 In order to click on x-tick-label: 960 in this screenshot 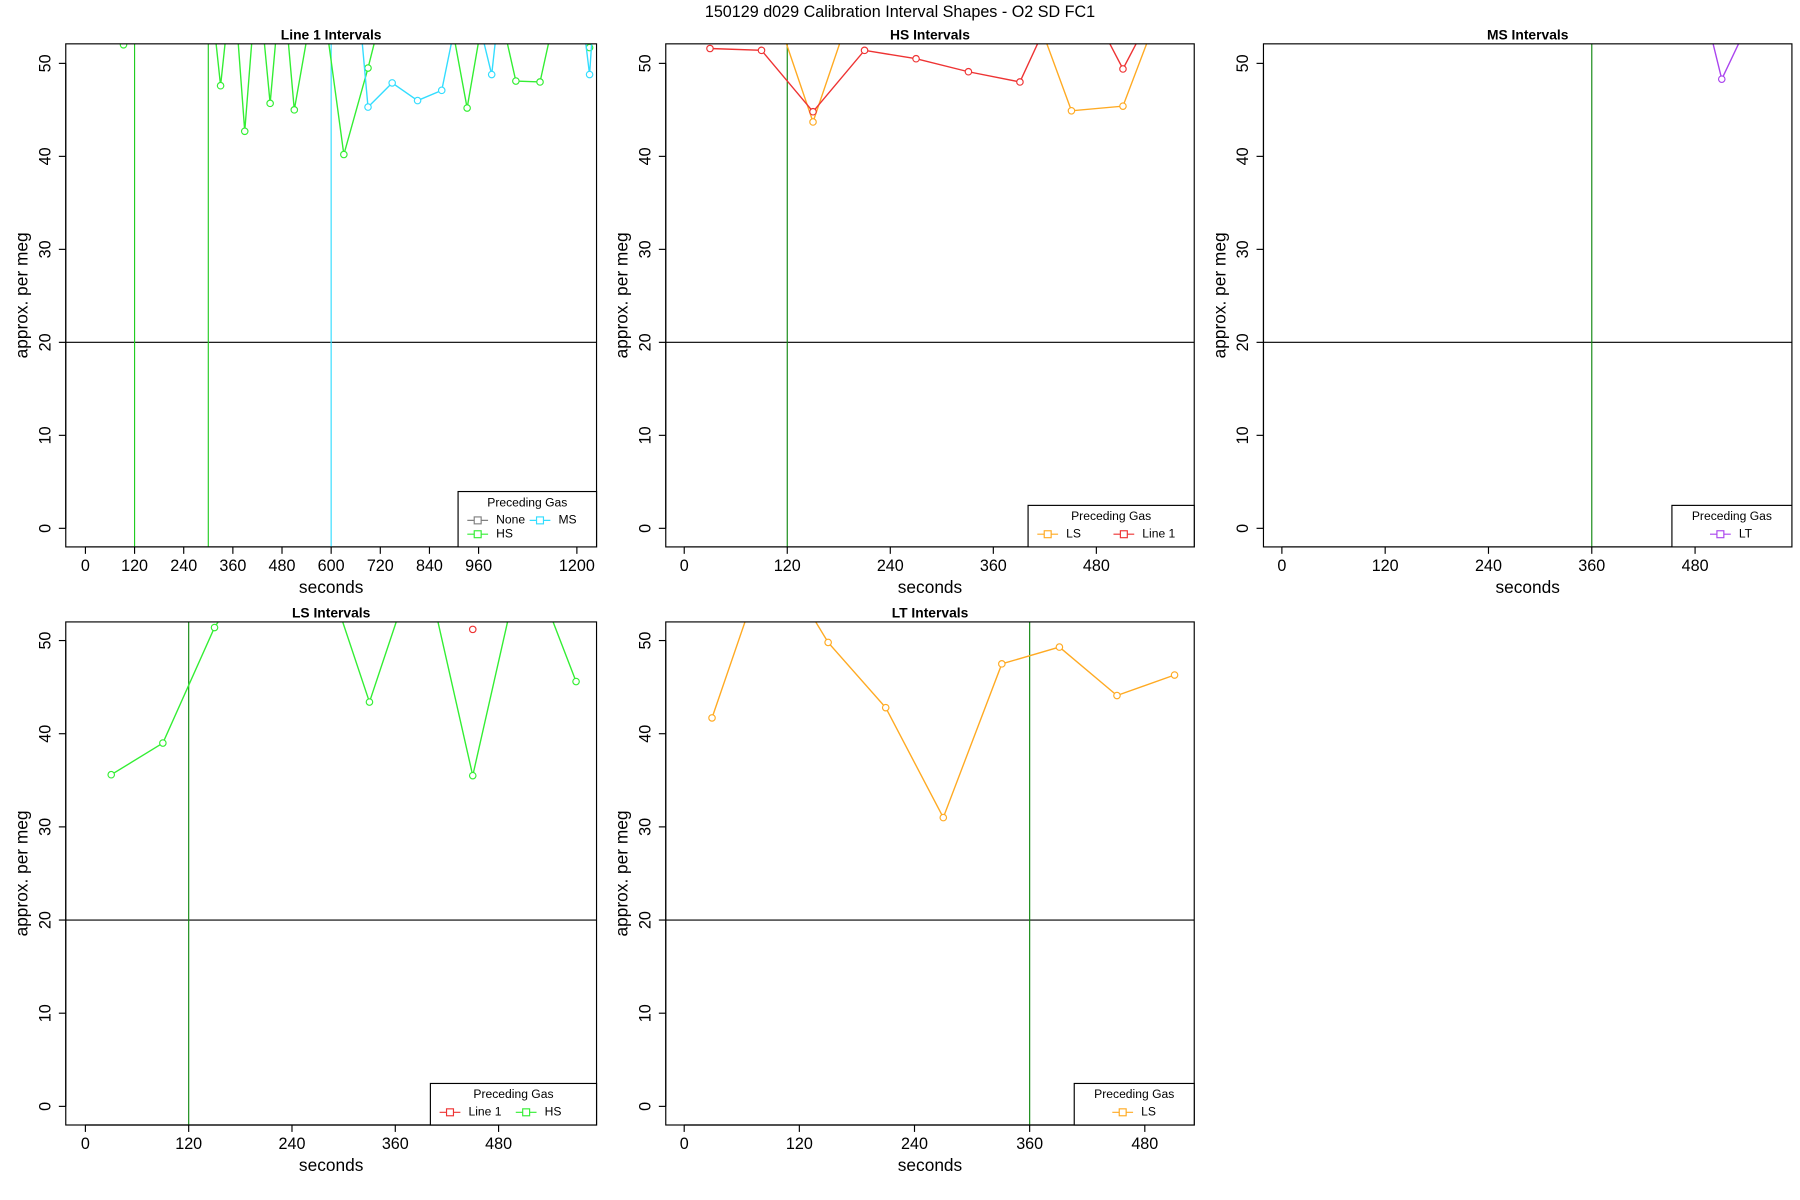, I will do `click(478, 566)`.